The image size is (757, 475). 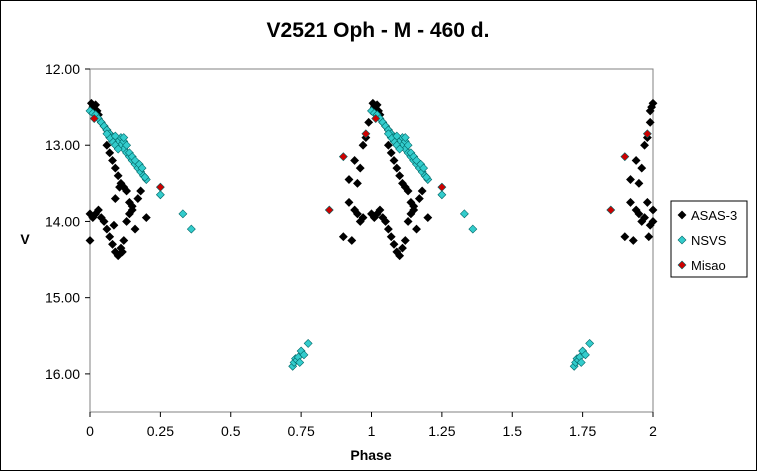 What do you see at coordinates (714, 215) in the screenshot?
I see `legend-label: ASAS-3` at bounding box center [714, 215].